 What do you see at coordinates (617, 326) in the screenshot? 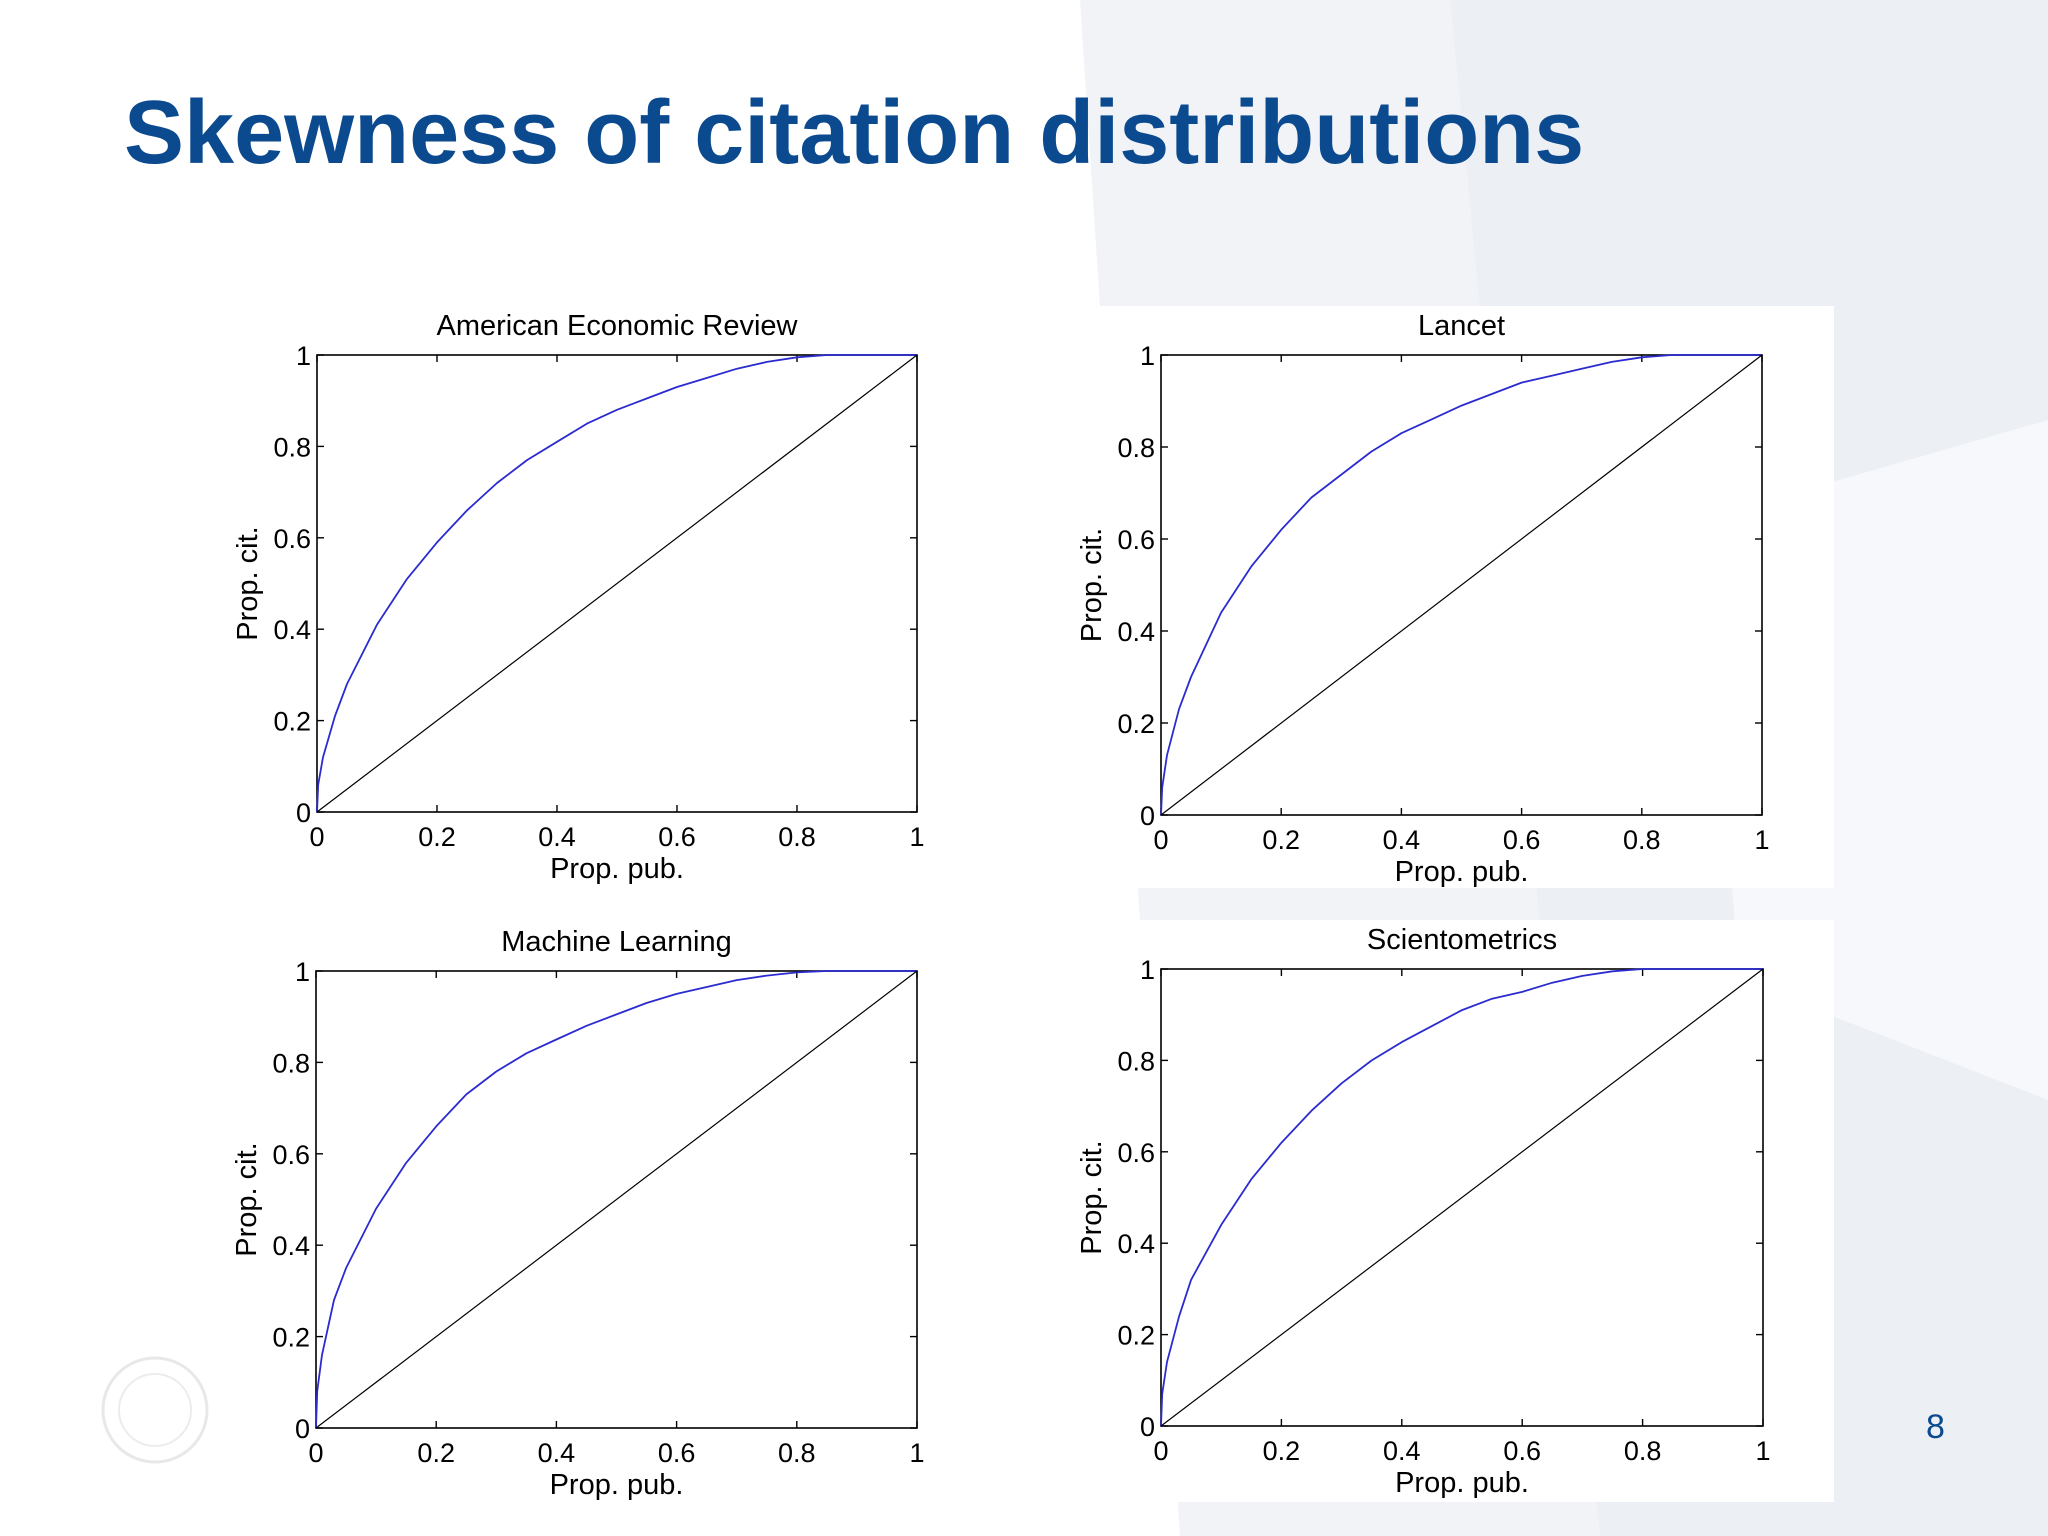
I see `chart-title: American Economic Review` at bounding box center [617, 326].